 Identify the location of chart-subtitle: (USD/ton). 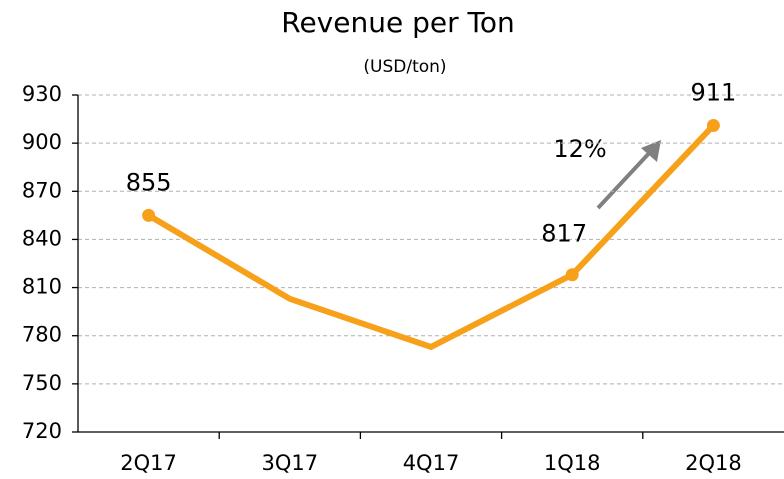
(404, 67).